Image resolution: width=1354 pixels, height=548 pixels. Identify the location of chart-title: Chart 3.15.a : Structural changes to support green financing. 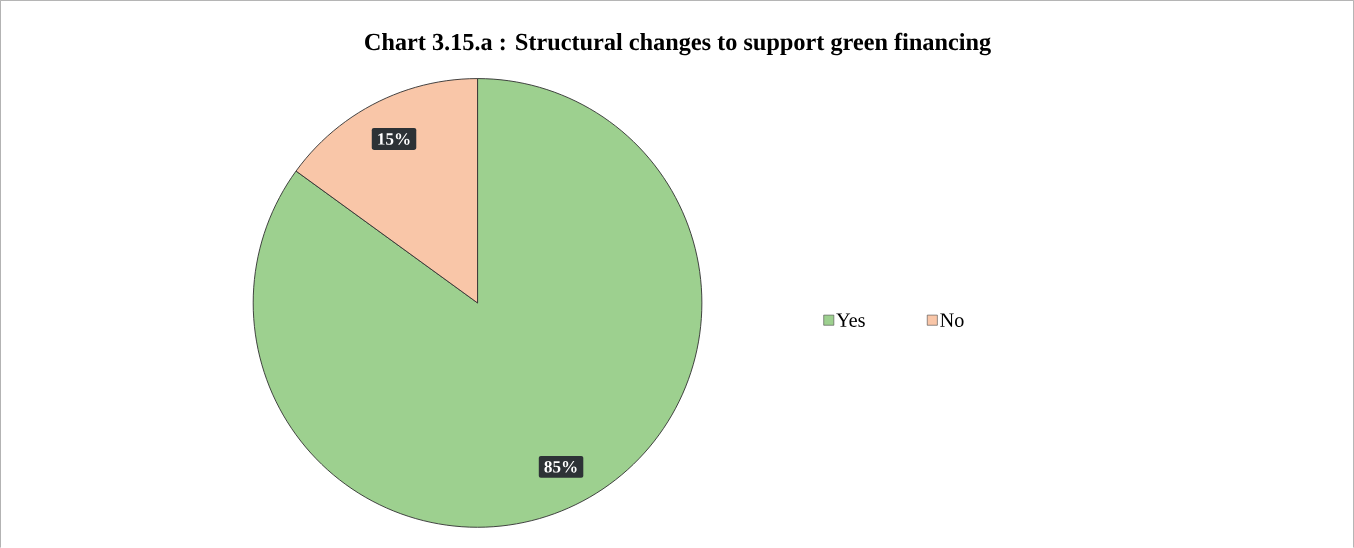
(678, 44).